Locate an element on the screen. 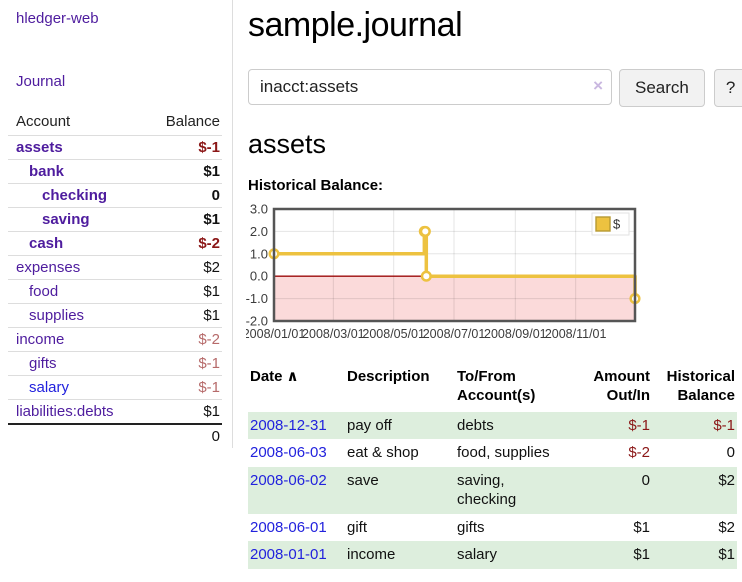 Image resolution: width=742 pixels, height=582 pixels. account-row: saving $1 is located at coordinates (115, 219).